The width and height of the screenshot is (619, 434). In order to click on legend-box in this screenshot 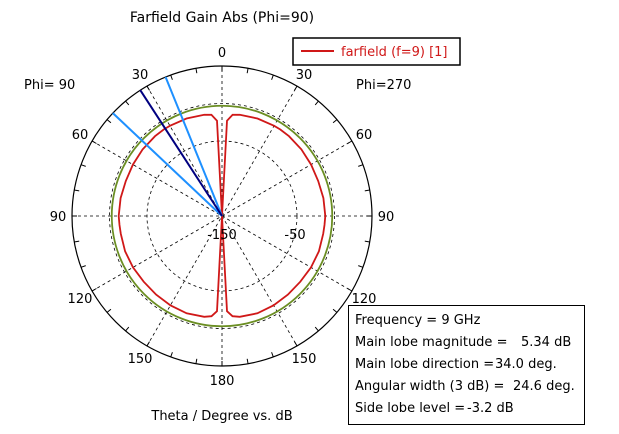, I will do `click(376, 51)`.